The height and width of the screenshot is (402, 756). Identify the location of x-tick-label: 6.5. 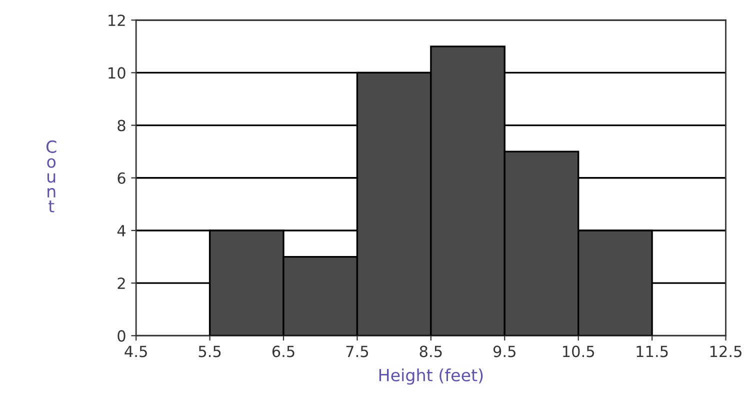
(283, 352).